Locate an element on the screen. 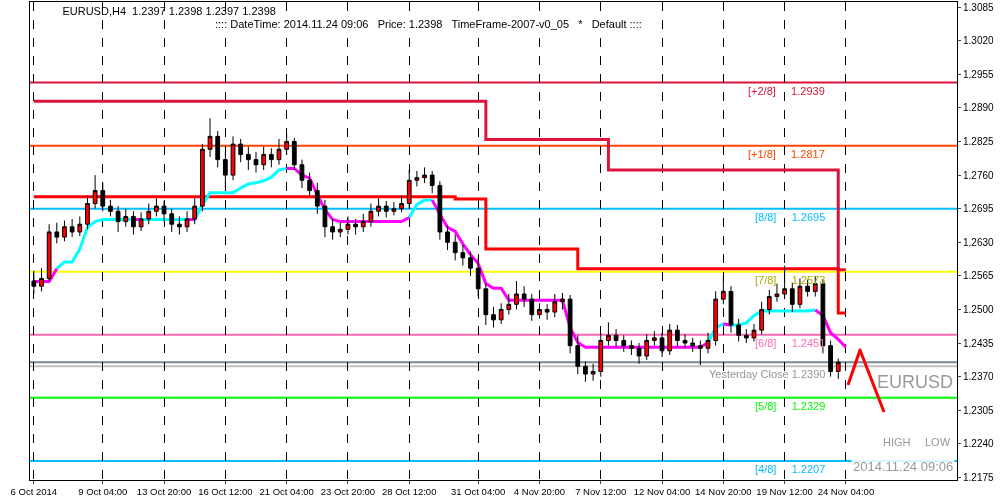 Image resolution: width=1002 pixels, height=502 pixels. x-tick-label: 31 Oct 04:00 is located at coordinates (478, 492).